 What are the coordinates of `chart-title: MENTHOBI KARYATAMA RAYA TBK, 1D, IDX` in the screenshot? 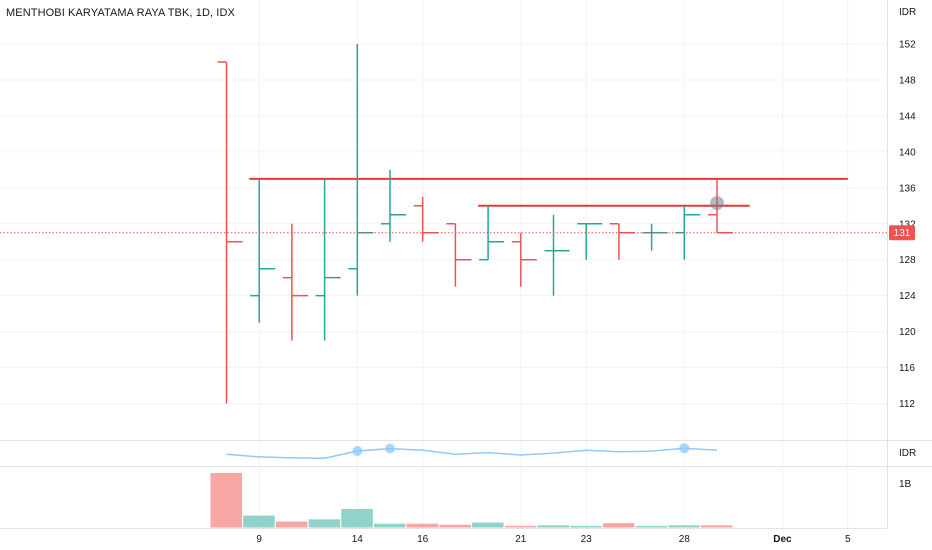 It's located at (120, 13).